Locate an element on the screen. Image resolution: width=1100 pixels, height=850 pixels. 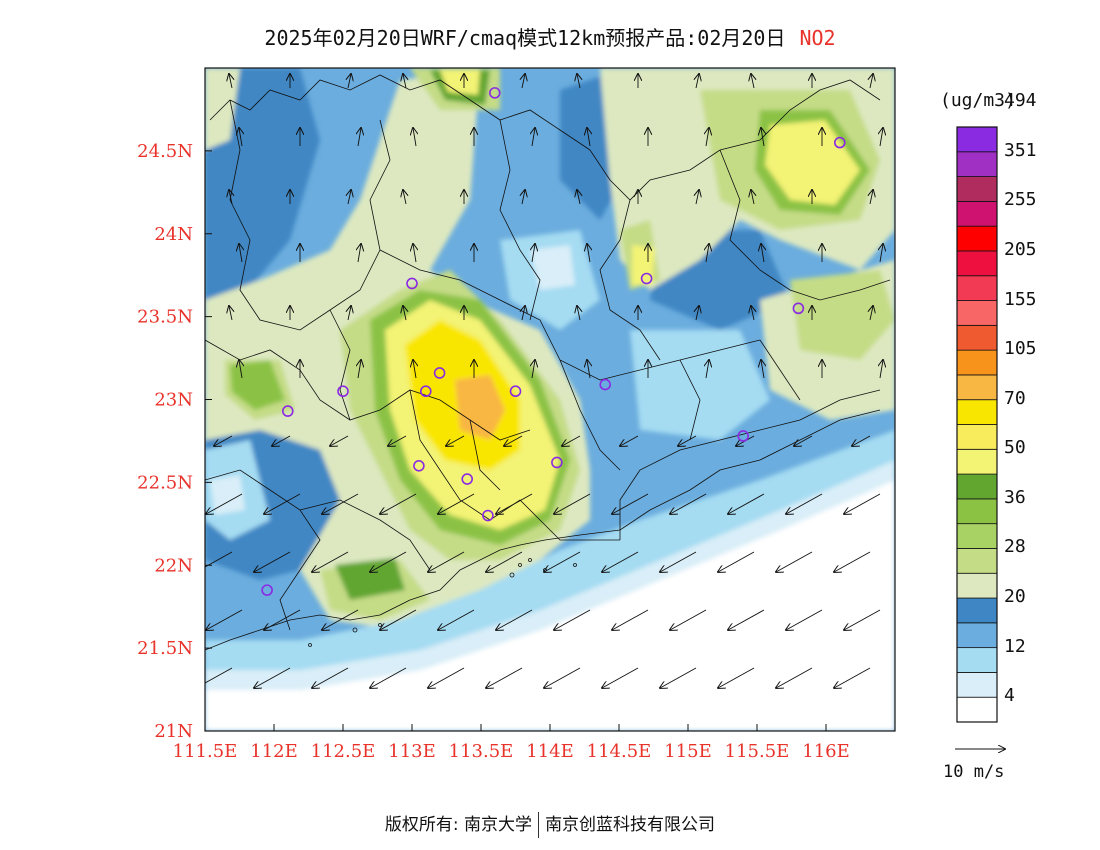
colorbar-level-label: 28 is located at coordinates (1015, 547).